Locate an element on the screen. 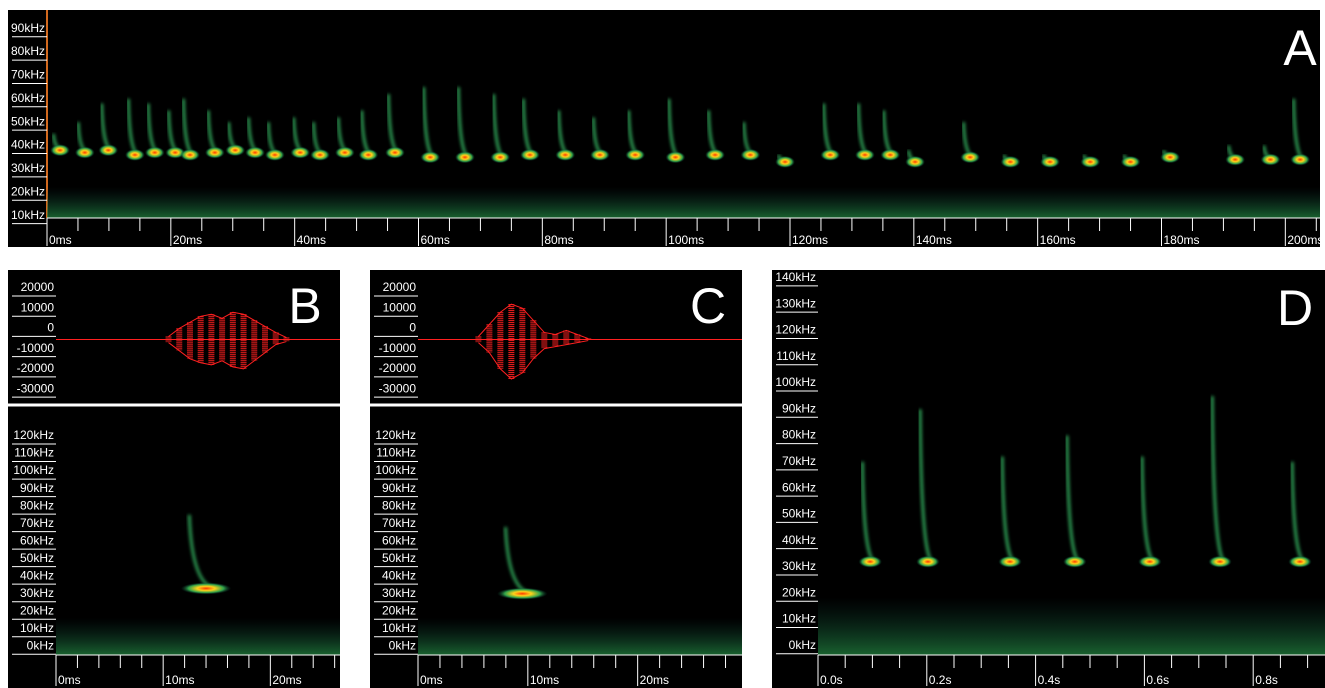 The height and width of the screenshot is (688, 1325). y-tick-label: -20000 is located at coordinates (36, 368).